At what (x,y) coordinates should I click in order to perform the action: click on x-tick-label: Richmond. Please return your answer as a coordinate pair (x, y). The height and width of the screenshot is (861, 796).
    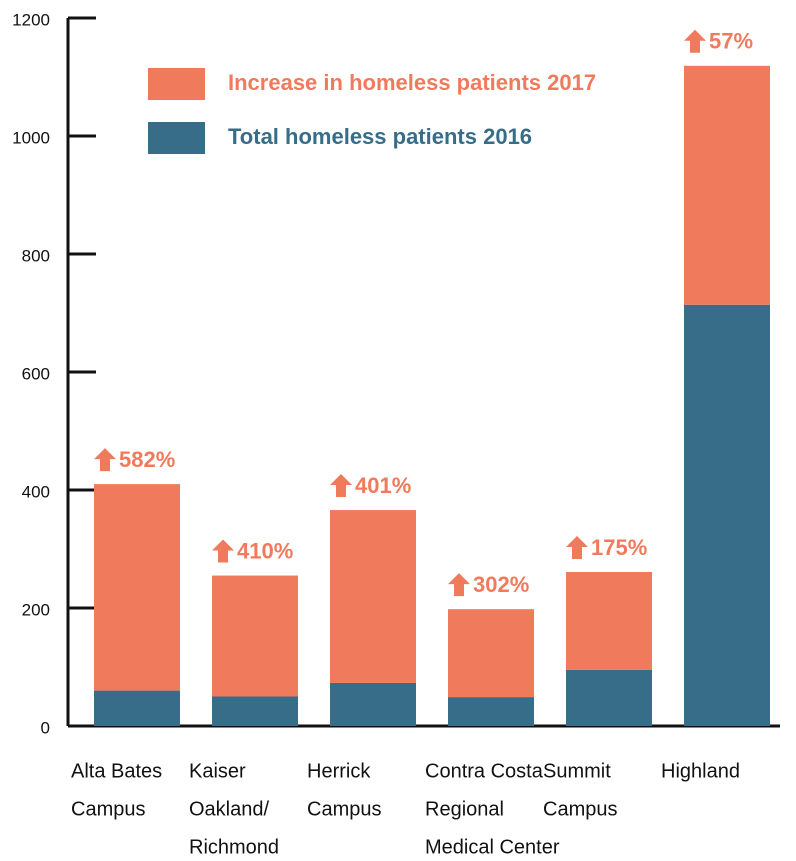
    Looking at the image, I should click on (234, 847).